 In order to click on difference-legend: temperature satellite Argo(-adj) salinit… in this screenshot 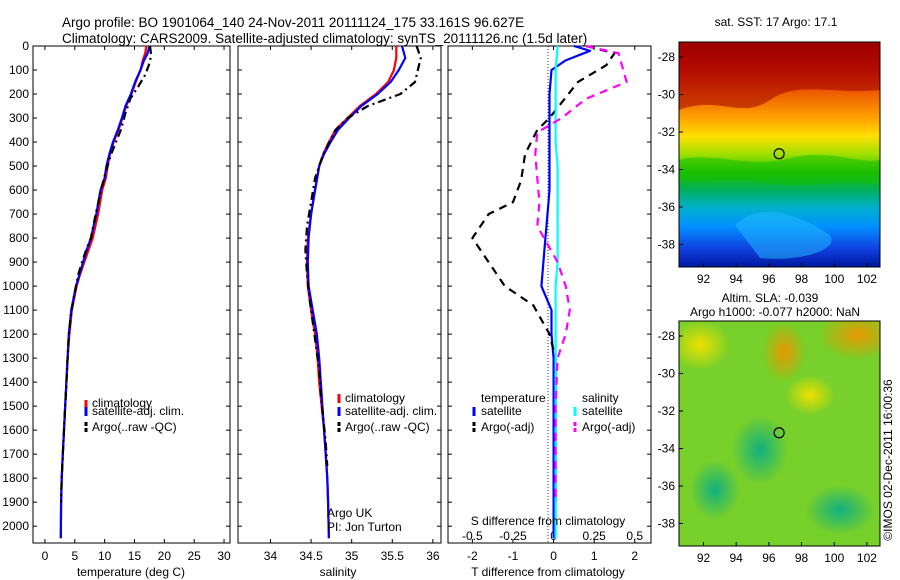, I will do `click(553, 412)`.